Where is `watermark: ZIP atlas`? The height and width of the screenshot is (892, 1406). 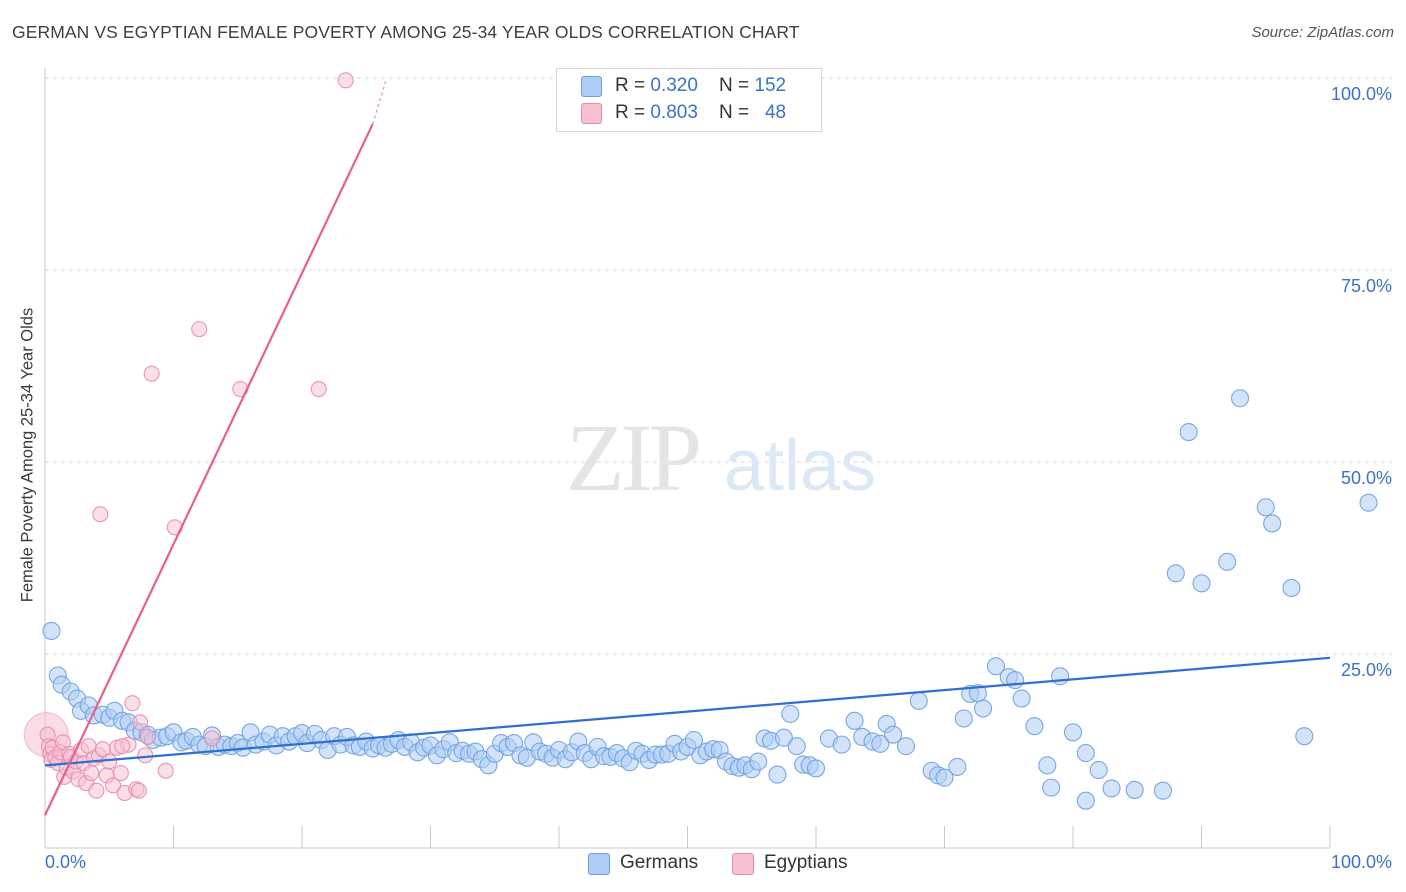
watermark: ZIP atlas is located at coordinates (721, 457).